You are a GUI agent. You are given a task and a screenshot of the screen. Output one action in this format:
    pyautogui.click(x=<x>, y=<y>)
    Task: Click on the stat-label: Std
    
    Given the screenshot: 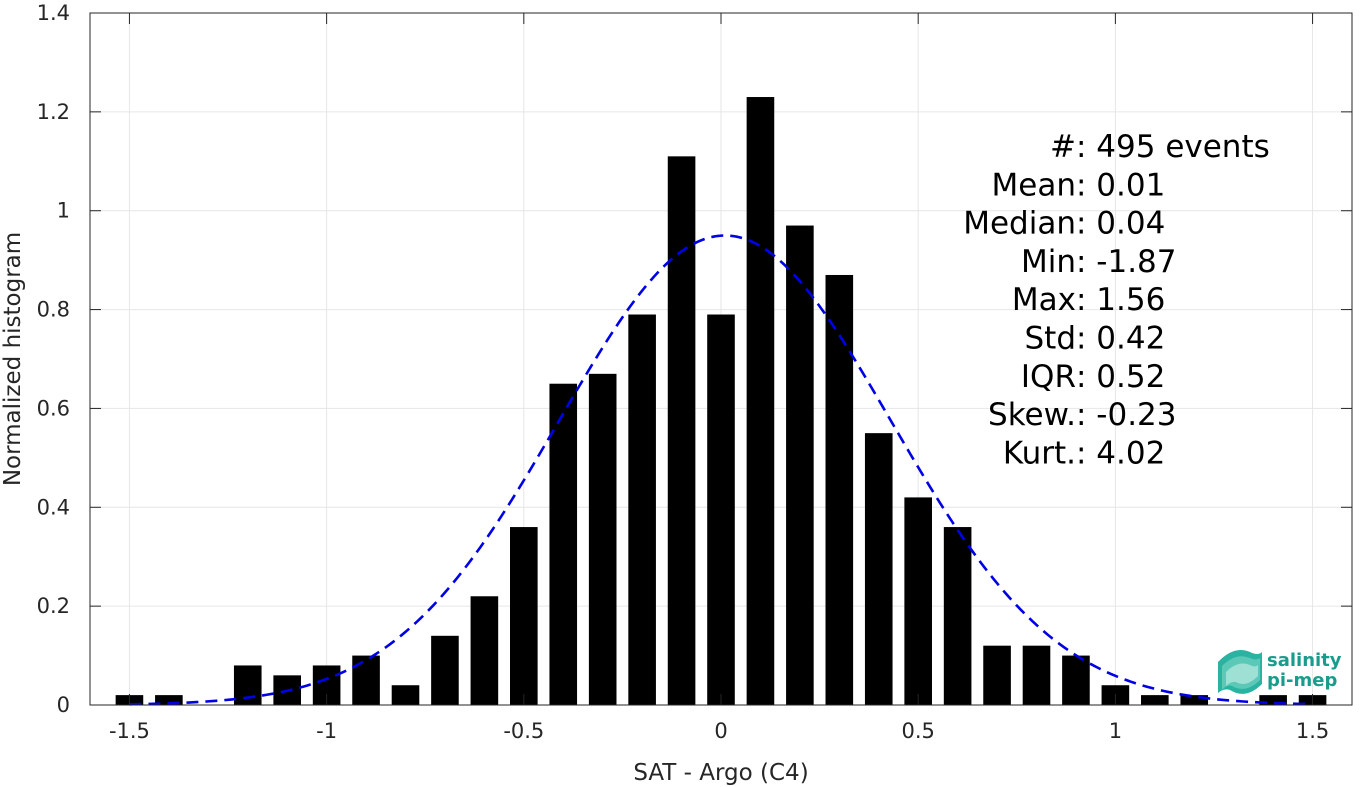 What is the action you would take?
    pyautogui.click(x=1050, y=339)
    